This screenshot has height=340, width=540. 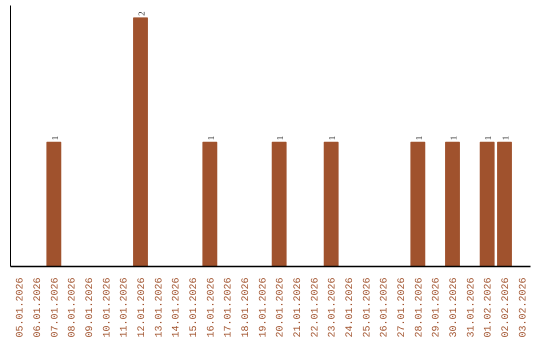 I want to click on x-tick-label: 26.01.2026, so click(x=385, y=307).